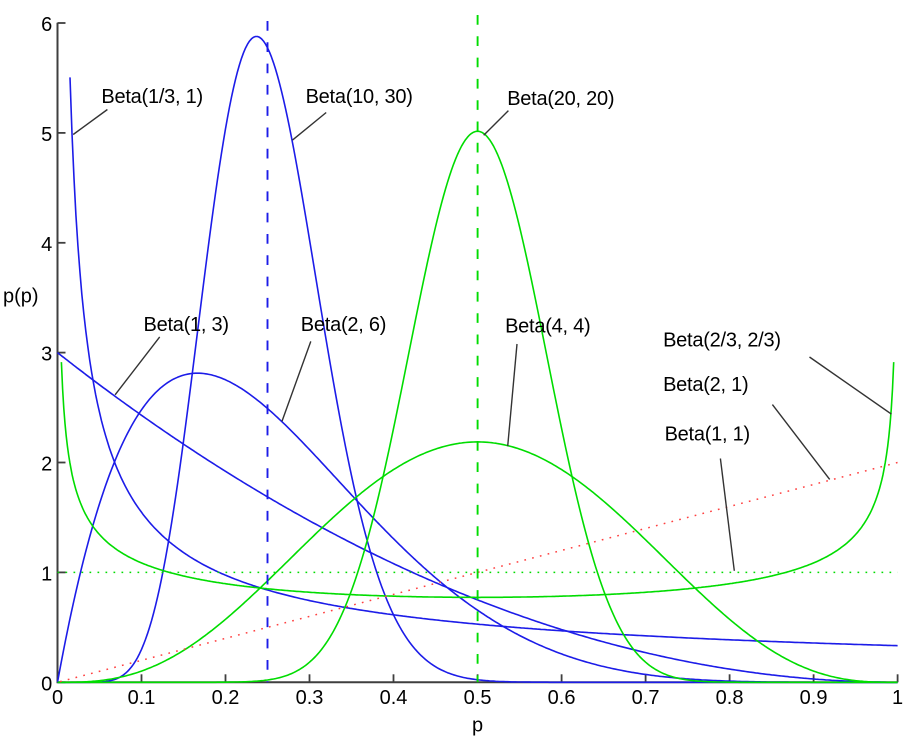 This screenshot has height=744, width=911. I want to click on svg-text: 0.4, so click(394, 698).